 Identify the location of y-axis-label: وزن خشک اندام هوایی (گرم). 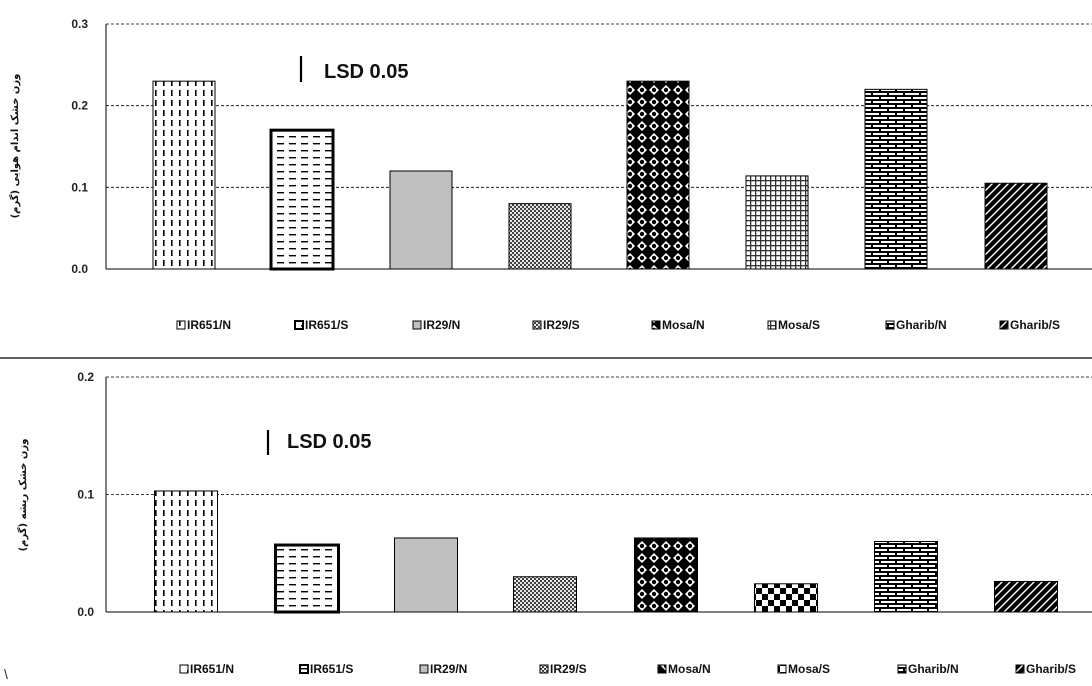
(14, 146).